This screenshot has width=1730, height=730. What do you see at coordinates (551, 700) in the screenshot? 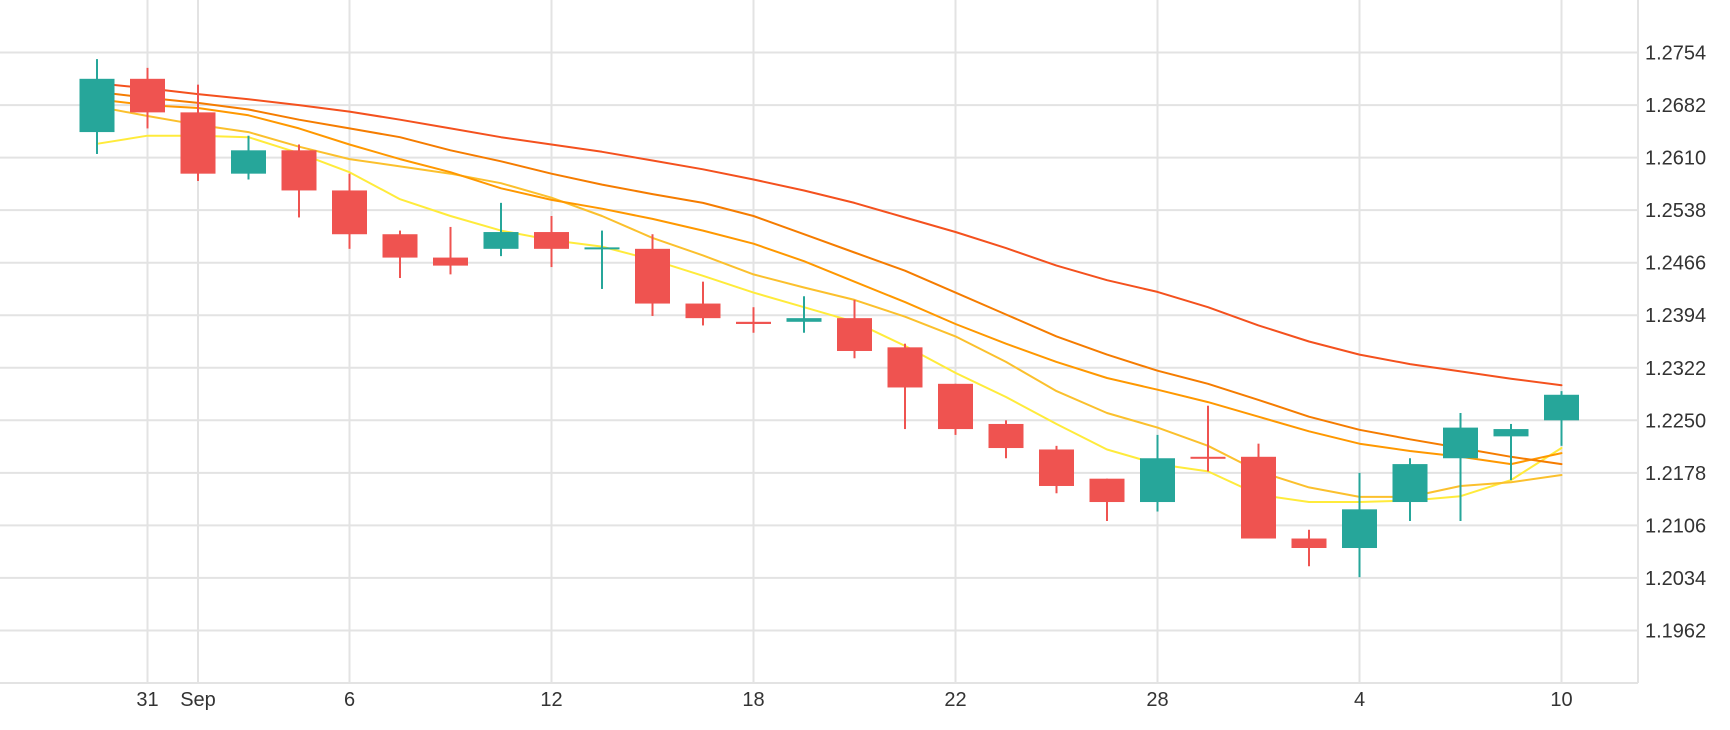
I see `x-tick-label: 12` at bounding box center [551, 700].